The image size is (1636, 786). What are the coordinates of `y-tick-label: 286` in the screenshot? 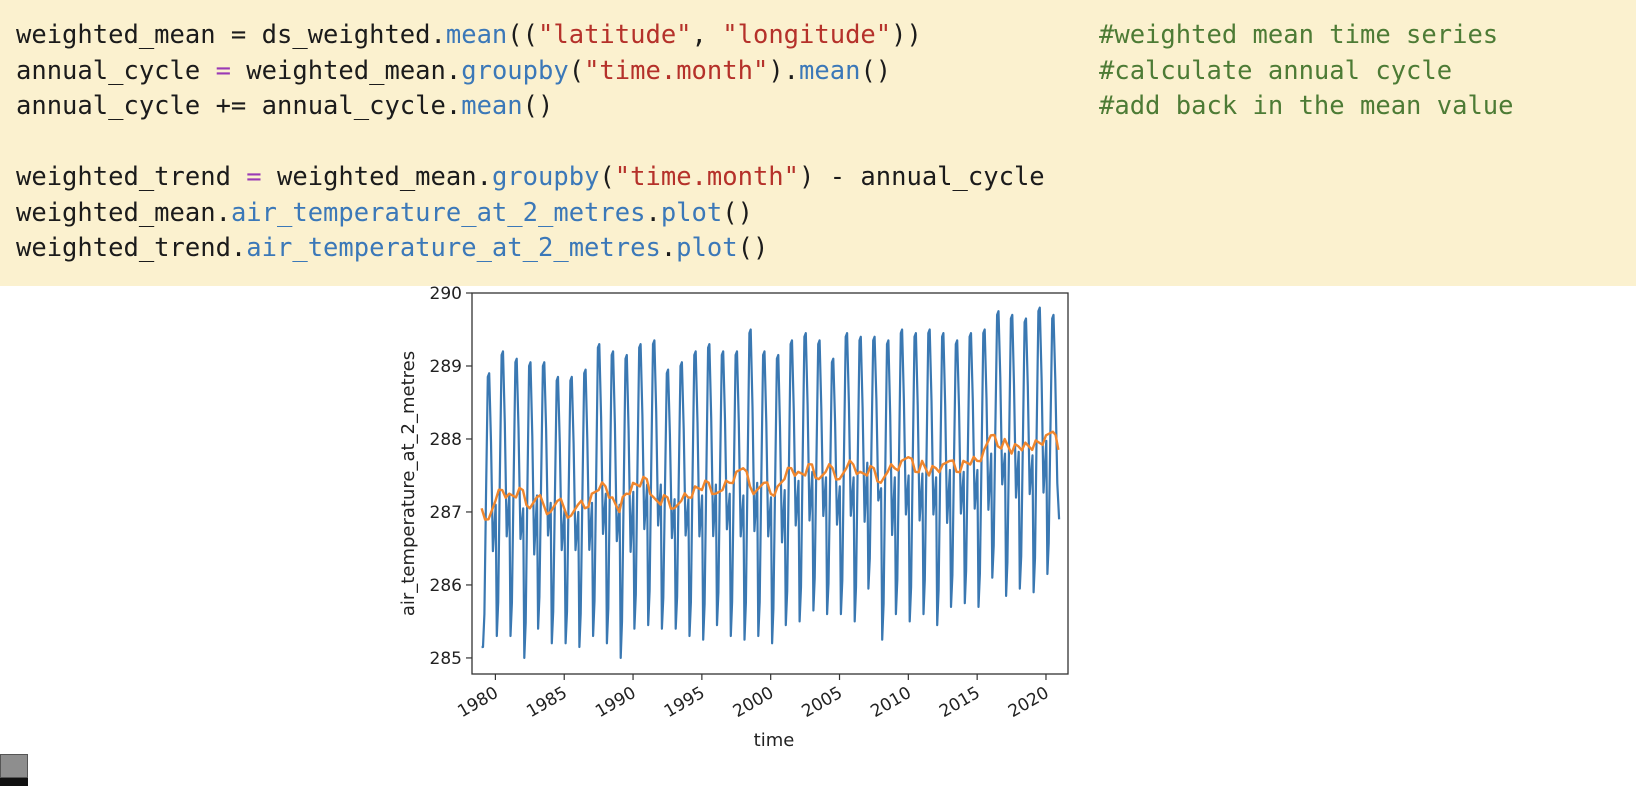 It's located at (446, 586).